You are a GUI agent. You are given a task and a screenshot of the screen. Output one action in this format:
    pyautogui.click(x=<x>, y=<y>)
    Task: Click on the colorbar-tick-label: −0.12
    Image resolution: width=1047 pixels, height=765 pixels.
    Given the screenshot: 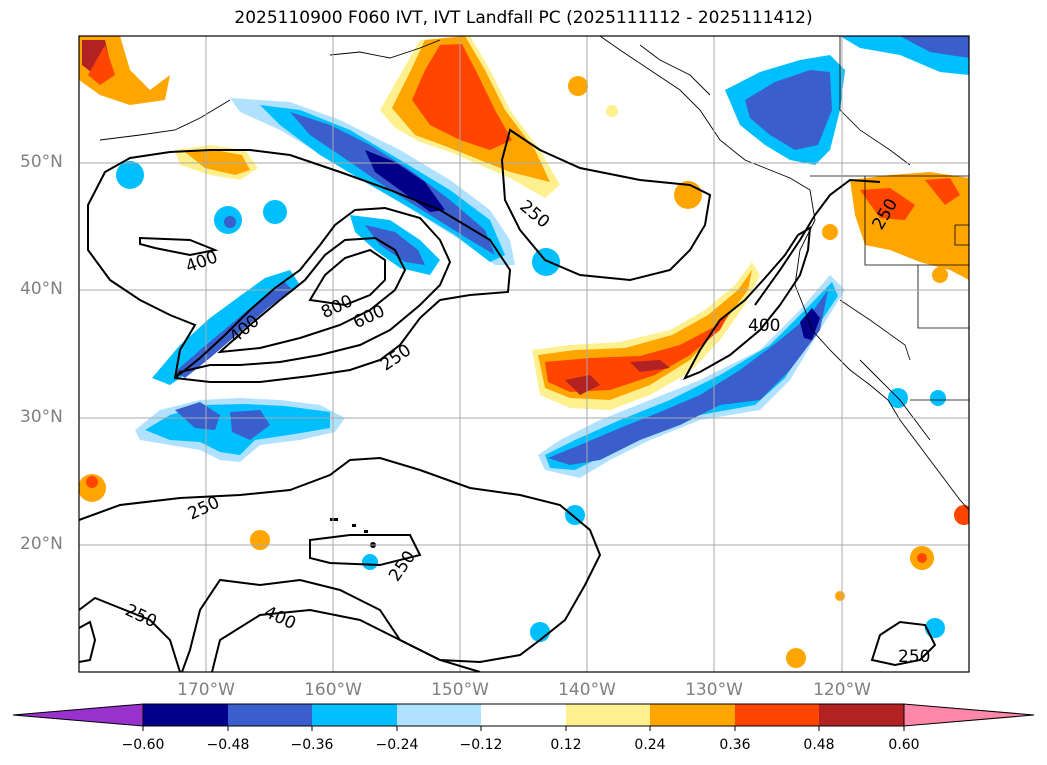 What is the action you would take?
    pyautogui.click(x=481, y=745)
    